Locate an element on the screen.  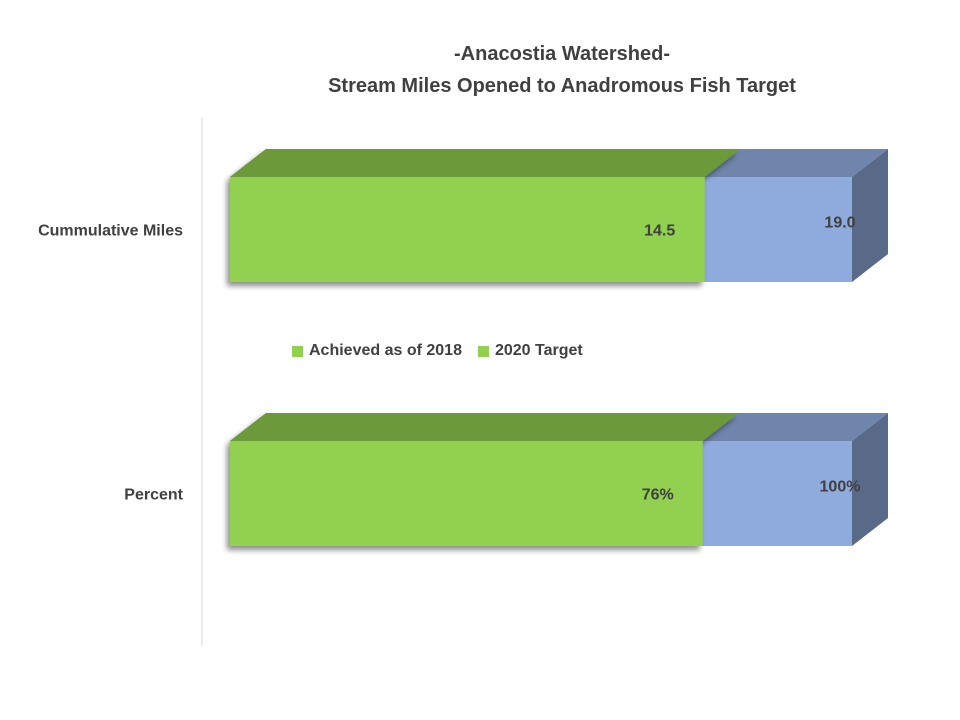
data-label-target: 19.0 is located at coordinates (839, 223).